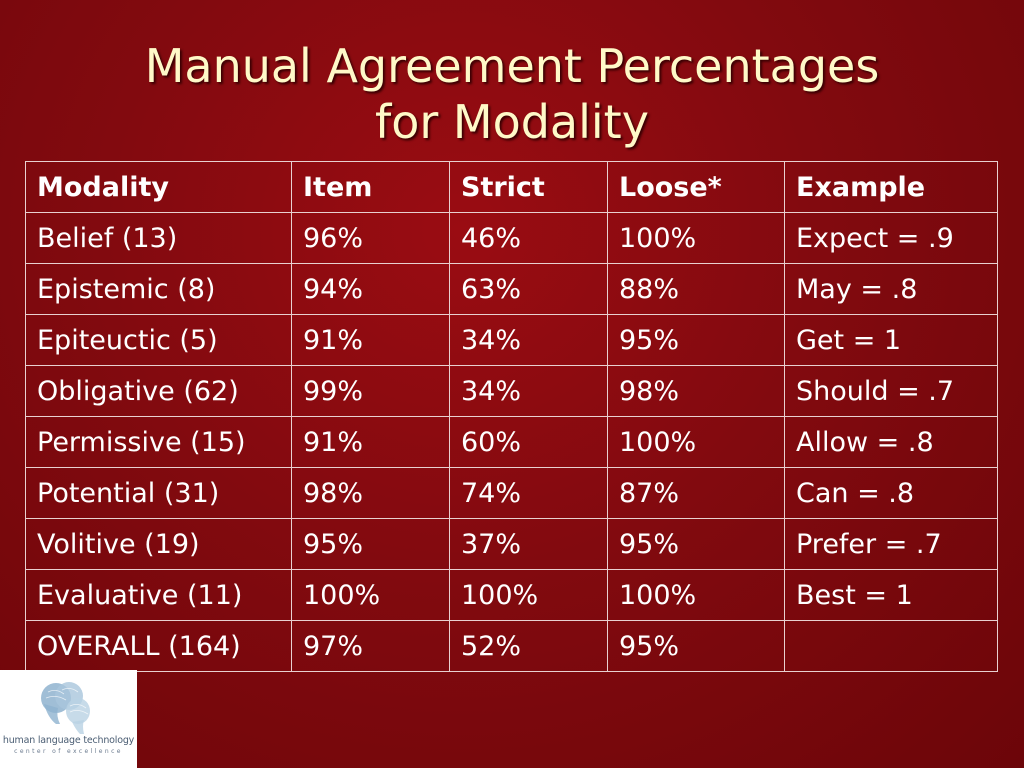 This screenshot has height=768, width=1024. I want to click on cell-strict: 63%, so click(528, 289).